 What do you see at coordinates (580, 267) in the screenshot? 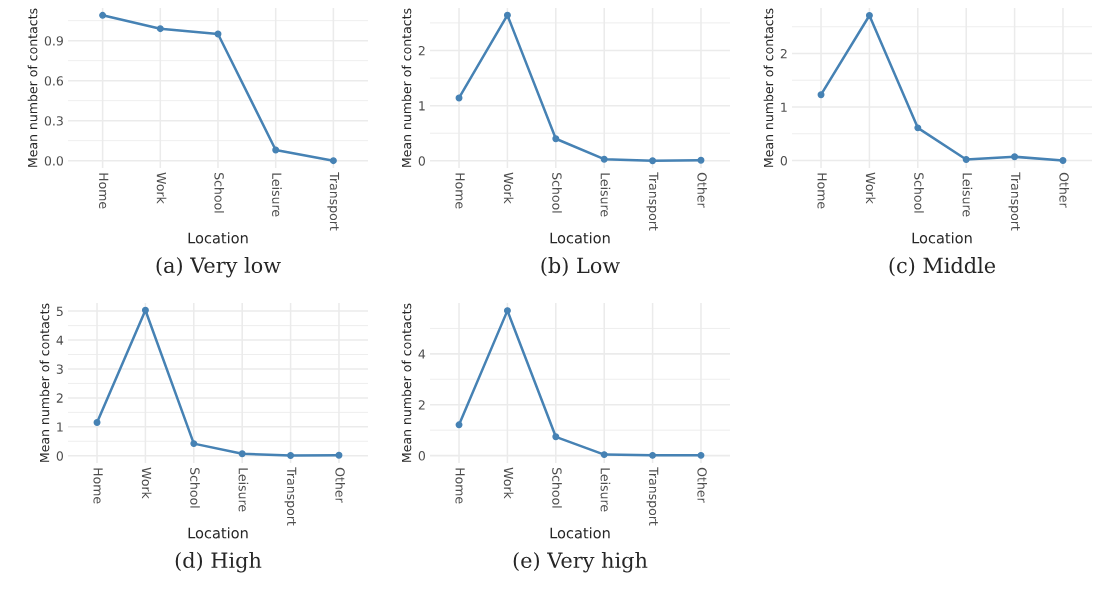
I see `text: (b) Low` at bounding box center [580, 267].